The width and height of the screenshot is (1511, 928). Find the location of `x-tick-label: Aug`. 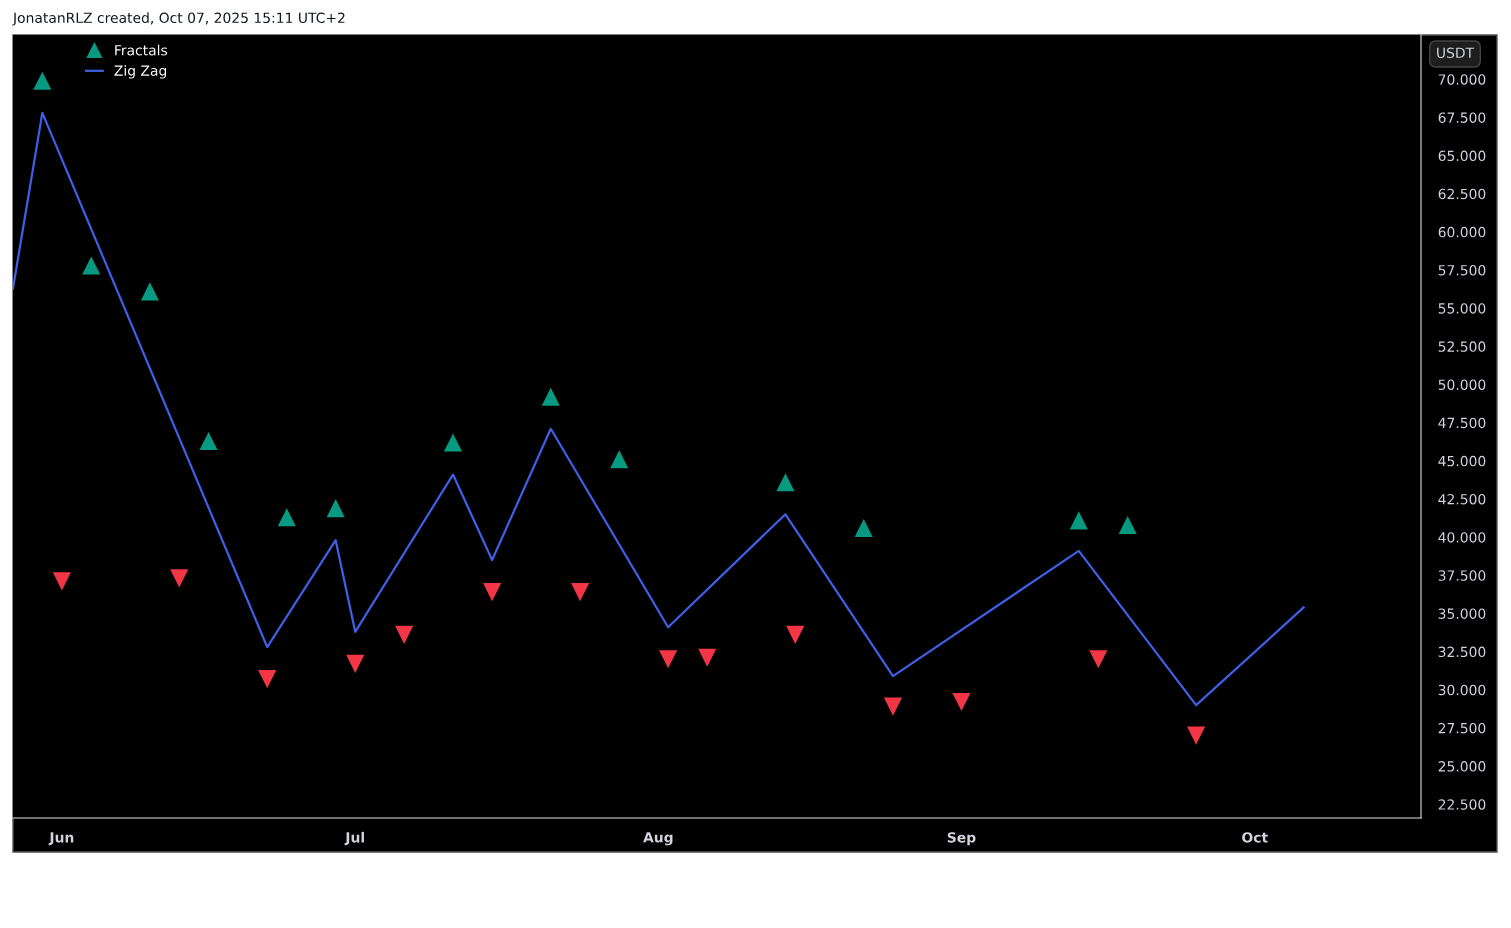

x-tick-label: Aug is located at coordinates (658, 839).